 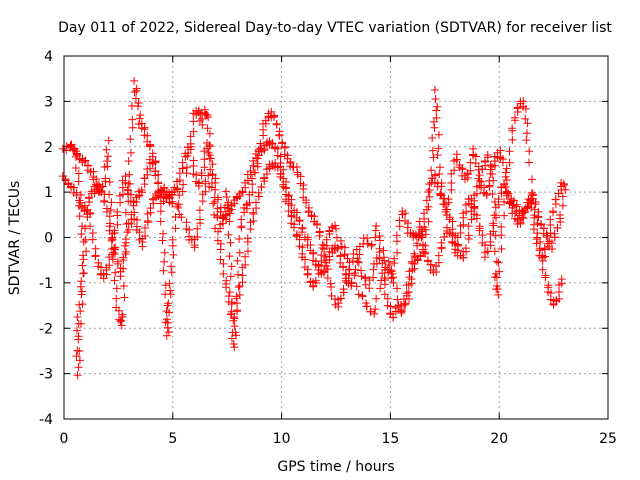 I want to click on y-tick-label: -1, so click(x=46, y=284).